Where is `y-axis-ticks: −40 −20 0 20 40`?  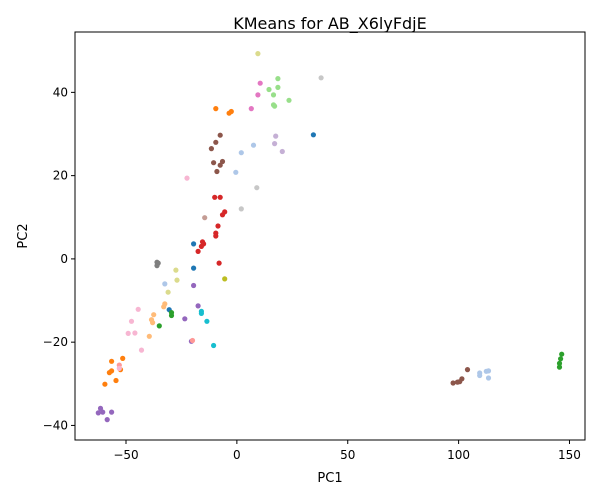
y-axis-ticks: −40 −20 0 20 40 is located at coordinates (59, 258).